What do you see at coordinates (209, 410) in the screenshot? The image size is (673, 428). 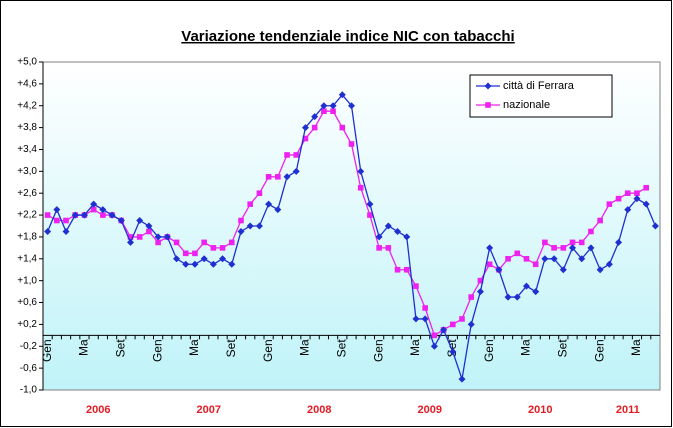 I see `year-label: 2007` at bounding box center [209, 410].